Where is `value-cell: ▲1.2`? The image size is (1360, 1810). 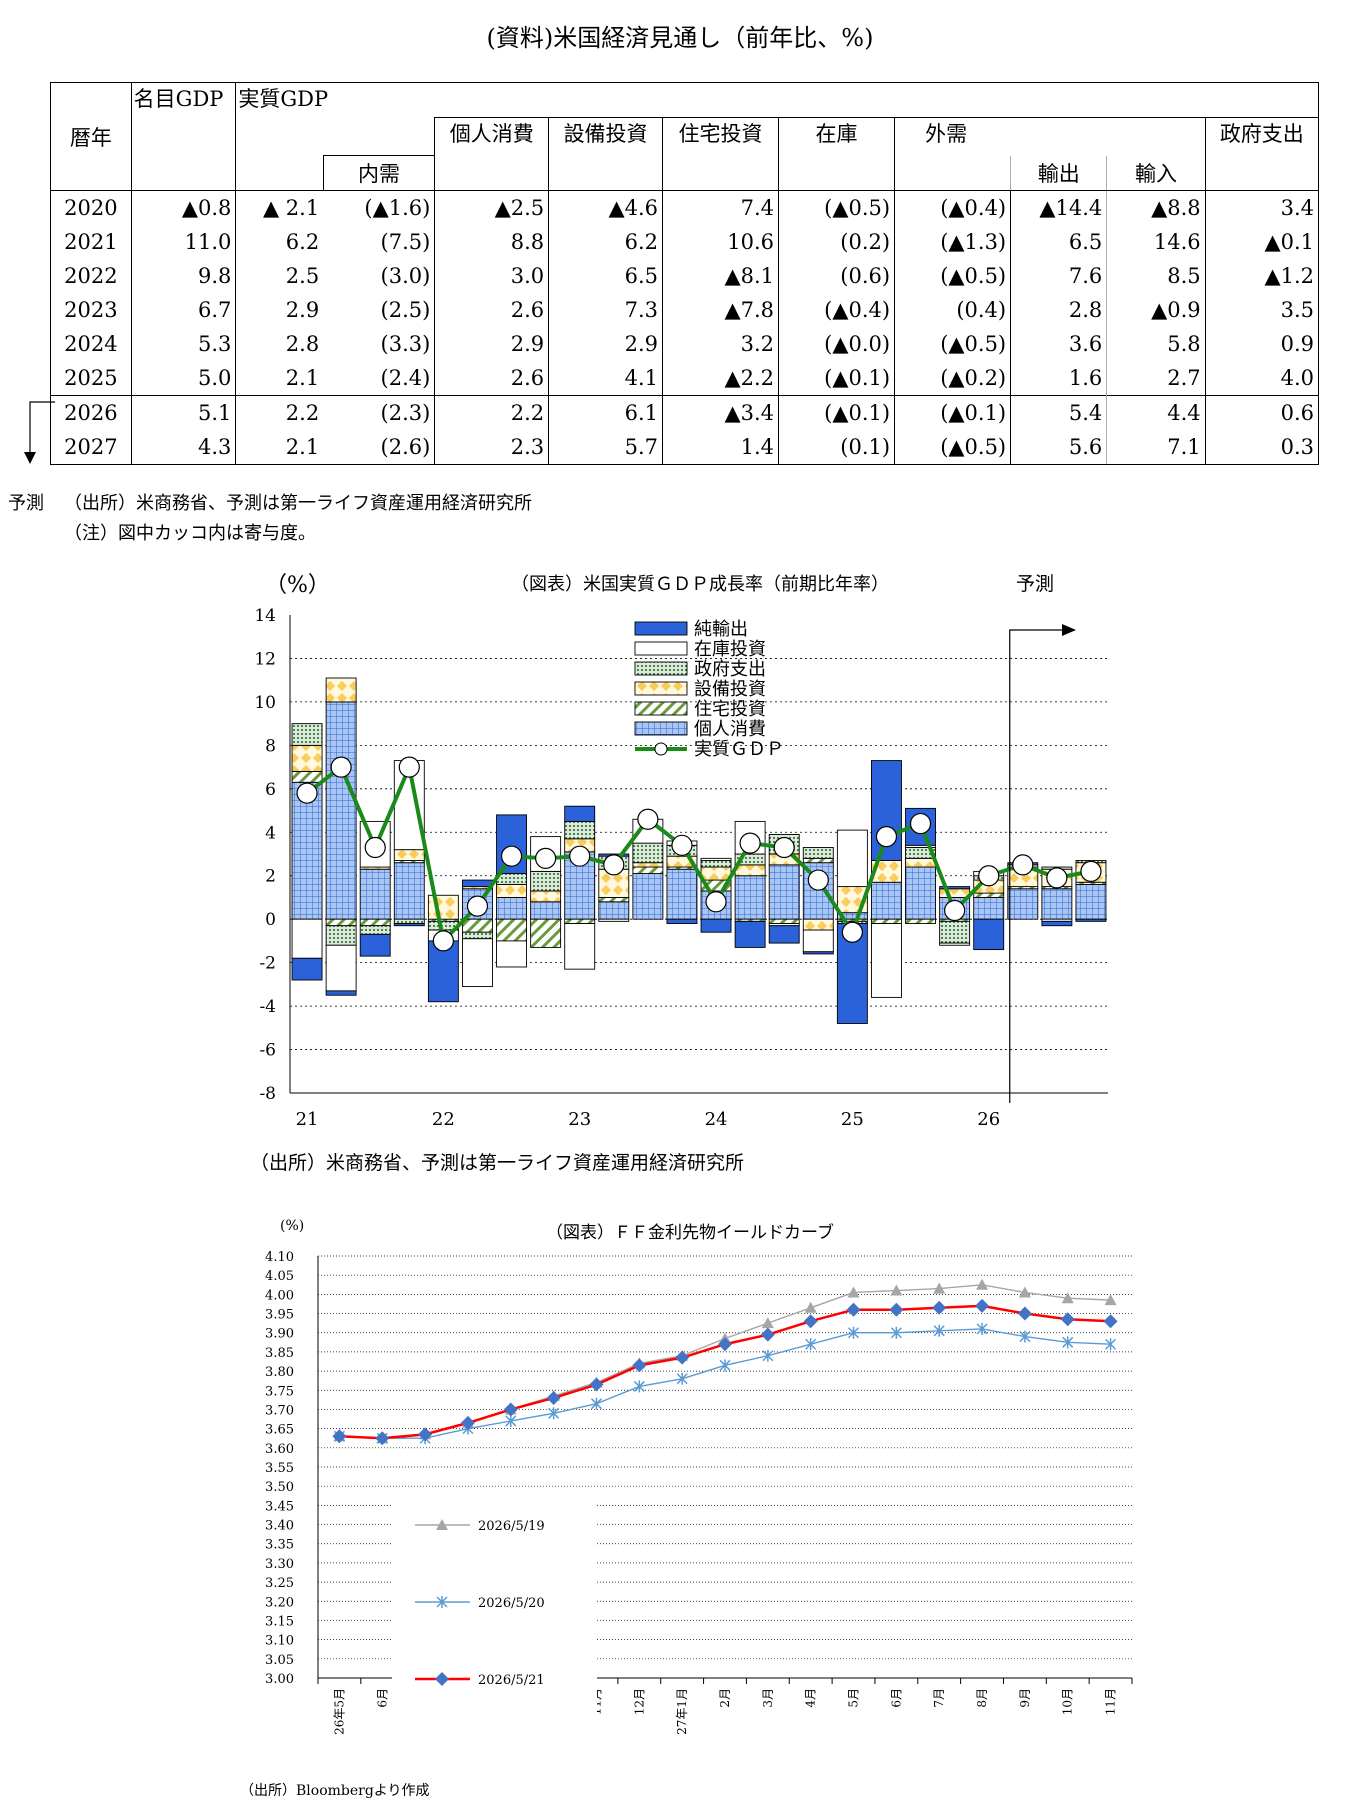
value-cell: ▲1.2 is located at coordinates (1262, 276).